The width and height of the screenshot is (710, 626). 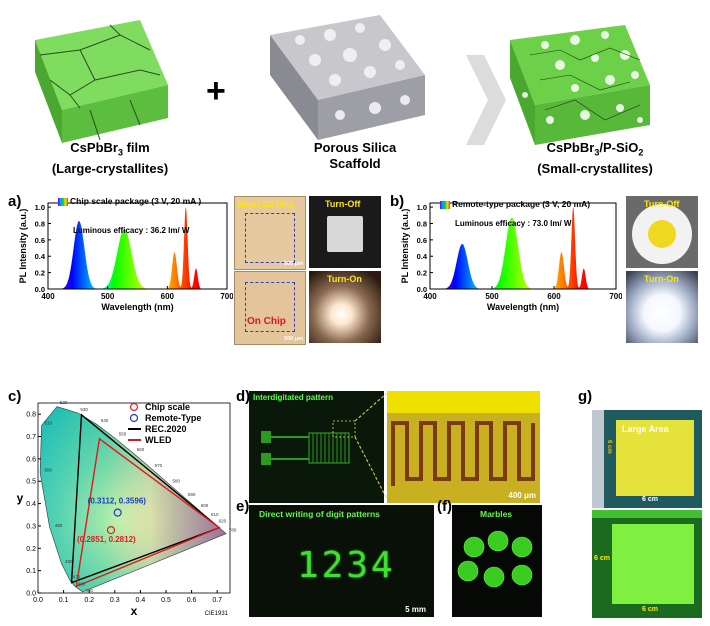 I want to click on cie-wavelength-label: 520, so click(x=64, y=402).